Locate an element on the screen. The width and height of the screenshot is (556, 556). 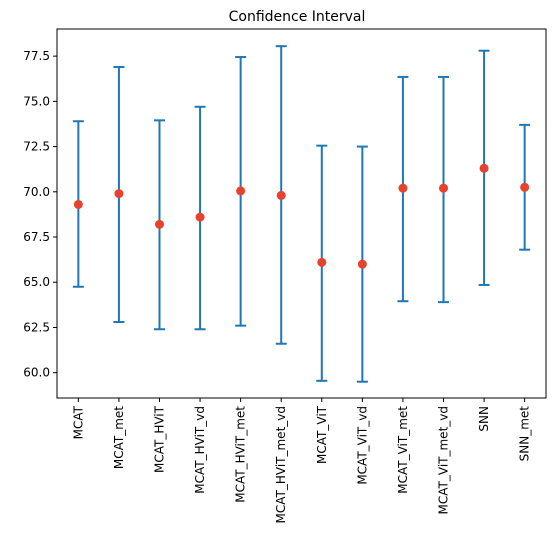
x-tick-label: SNN_met is located at coordinates (525, 434).